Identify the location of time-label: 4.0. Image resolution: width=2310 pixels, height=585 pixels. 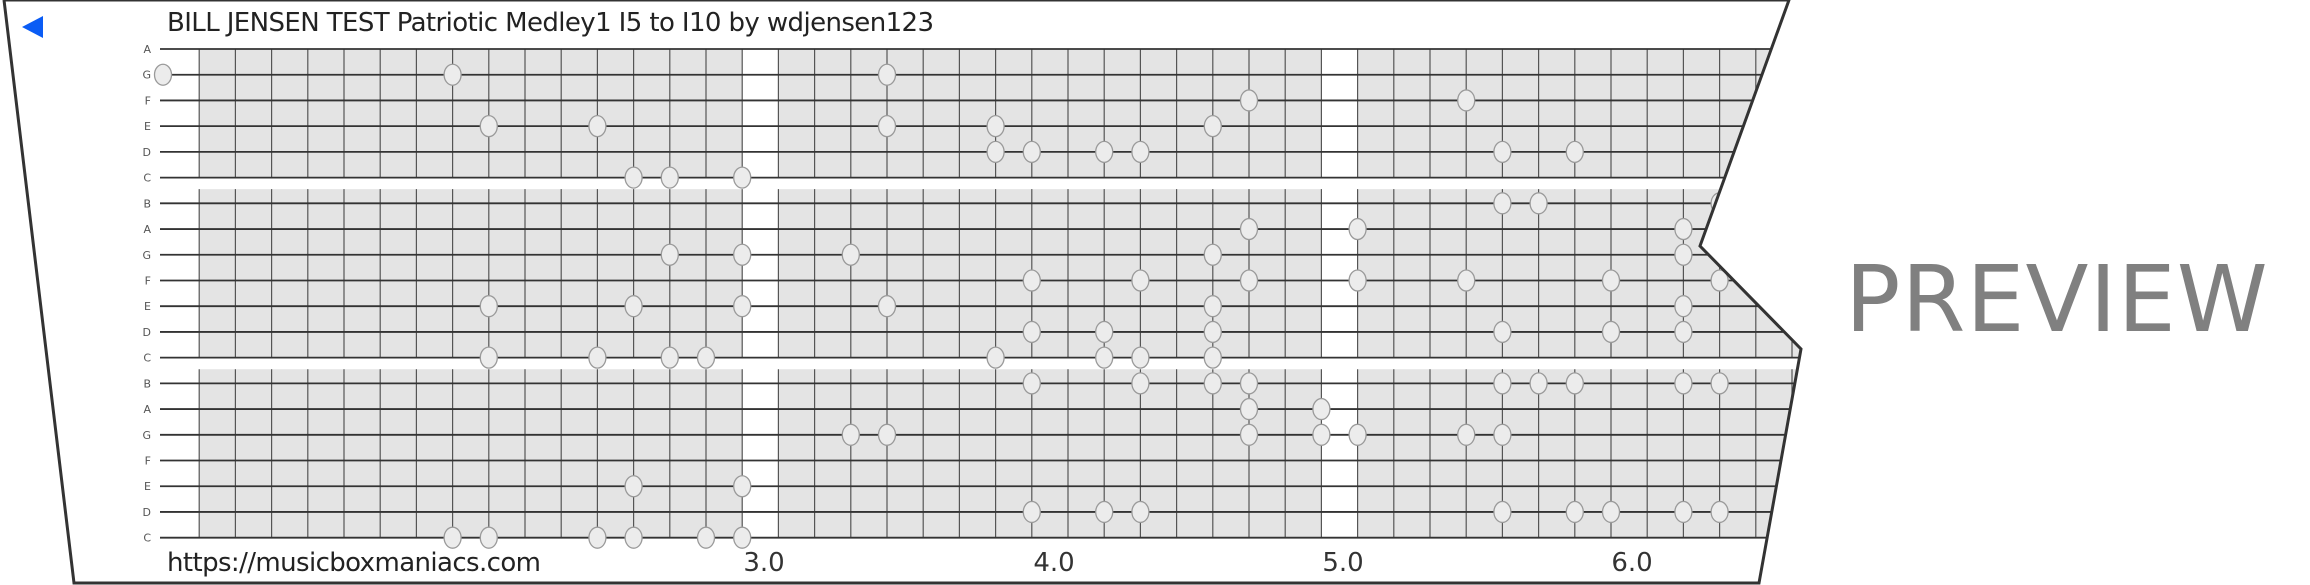
(1054, 563).